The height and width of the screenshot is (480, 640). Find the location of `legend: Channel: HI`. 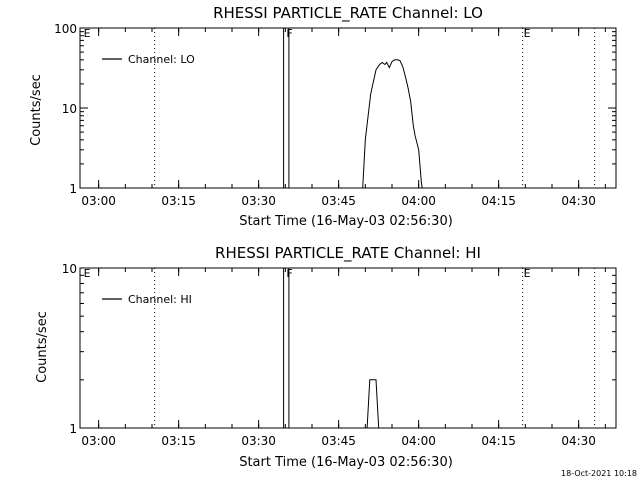

legend: Channel: HI is located at coordinates (147, 299).